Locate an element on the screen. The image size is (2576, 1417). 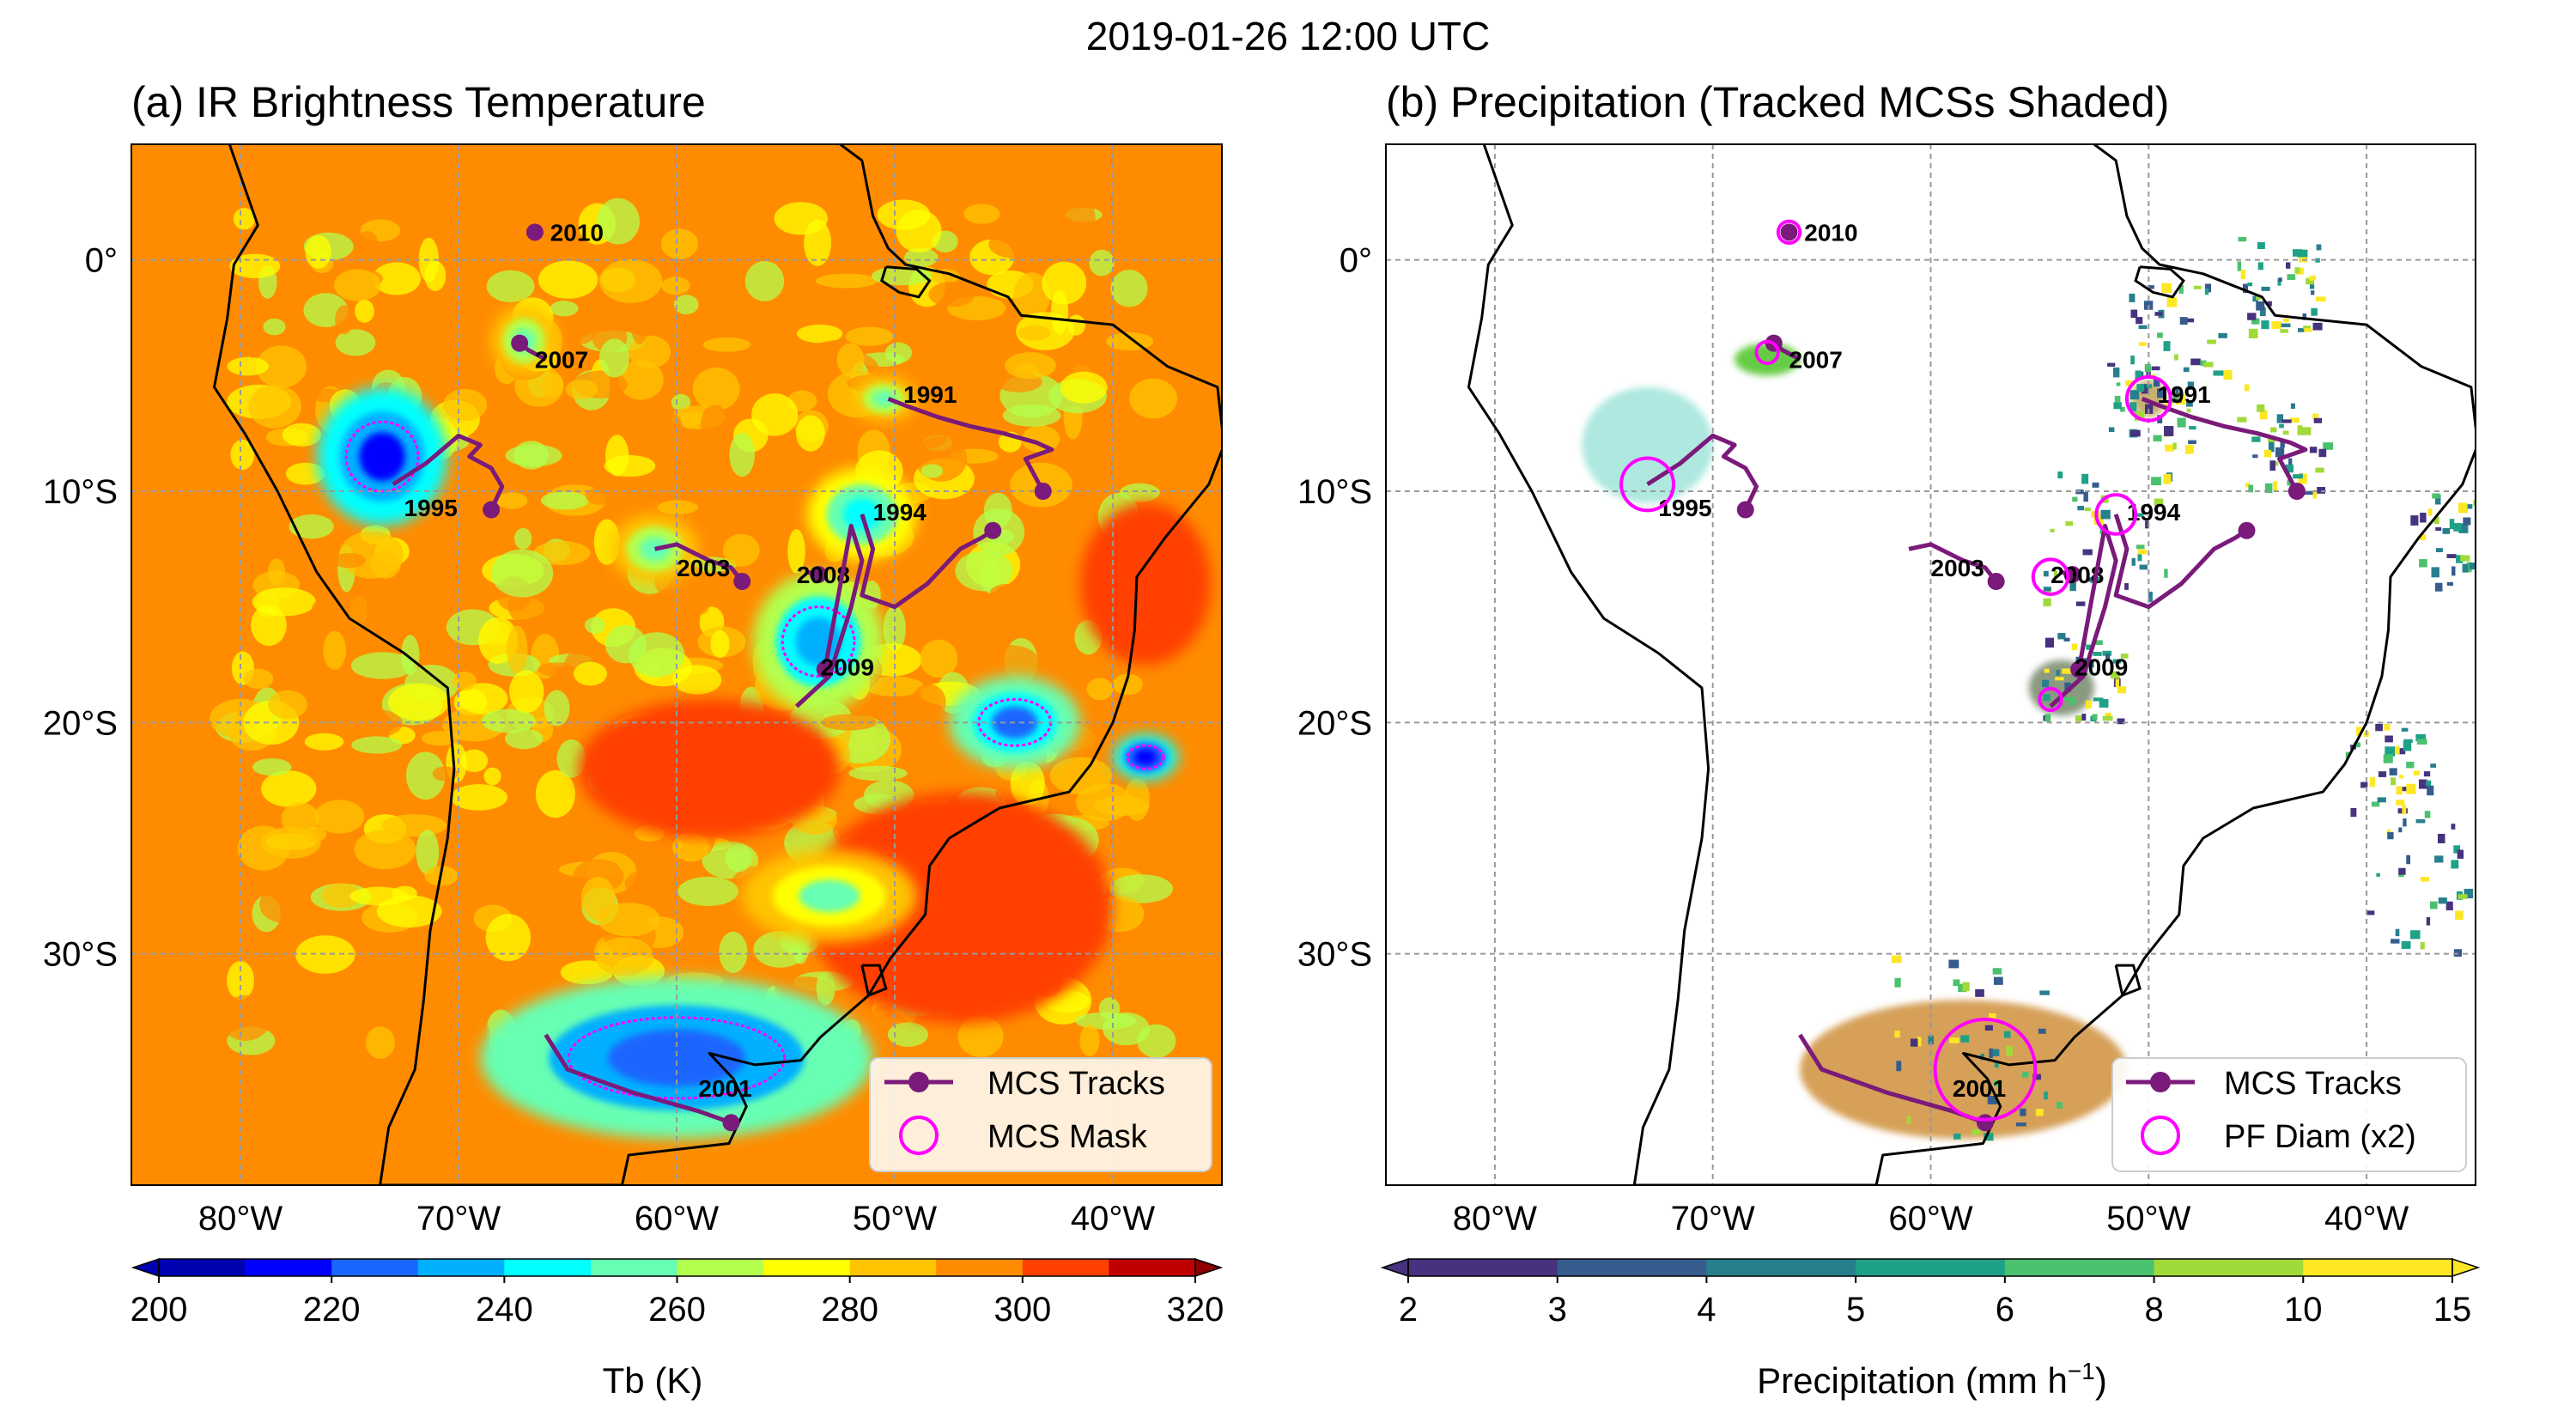
panel-a-ytick-3: 30°S is located at coordinates (80, 955).